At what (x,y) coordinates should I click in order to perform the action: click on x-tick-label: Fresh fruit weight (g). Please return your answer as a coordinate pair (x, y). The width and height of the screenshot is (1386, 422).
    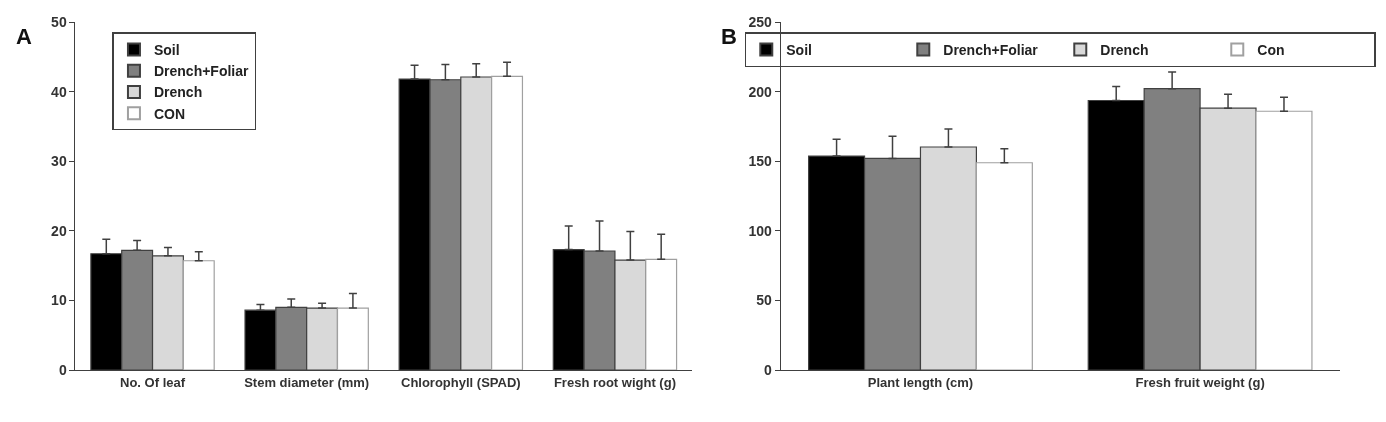
    Looking at the image, I should click on (1200, 382).